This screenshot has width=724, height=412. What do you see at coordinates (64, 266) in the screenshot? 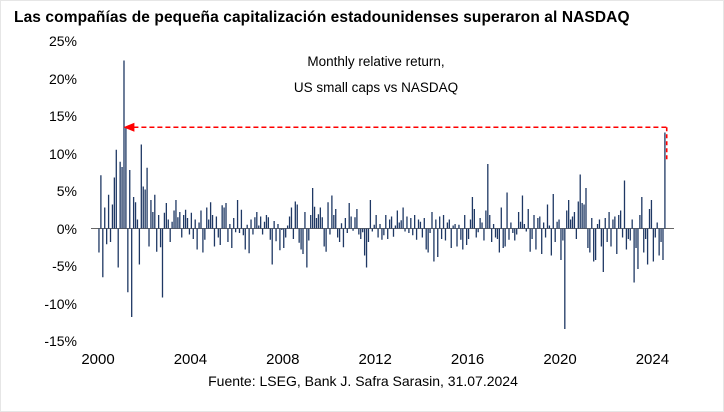
I see `y-tick-label: -5%` at bounding box center [64, 266].